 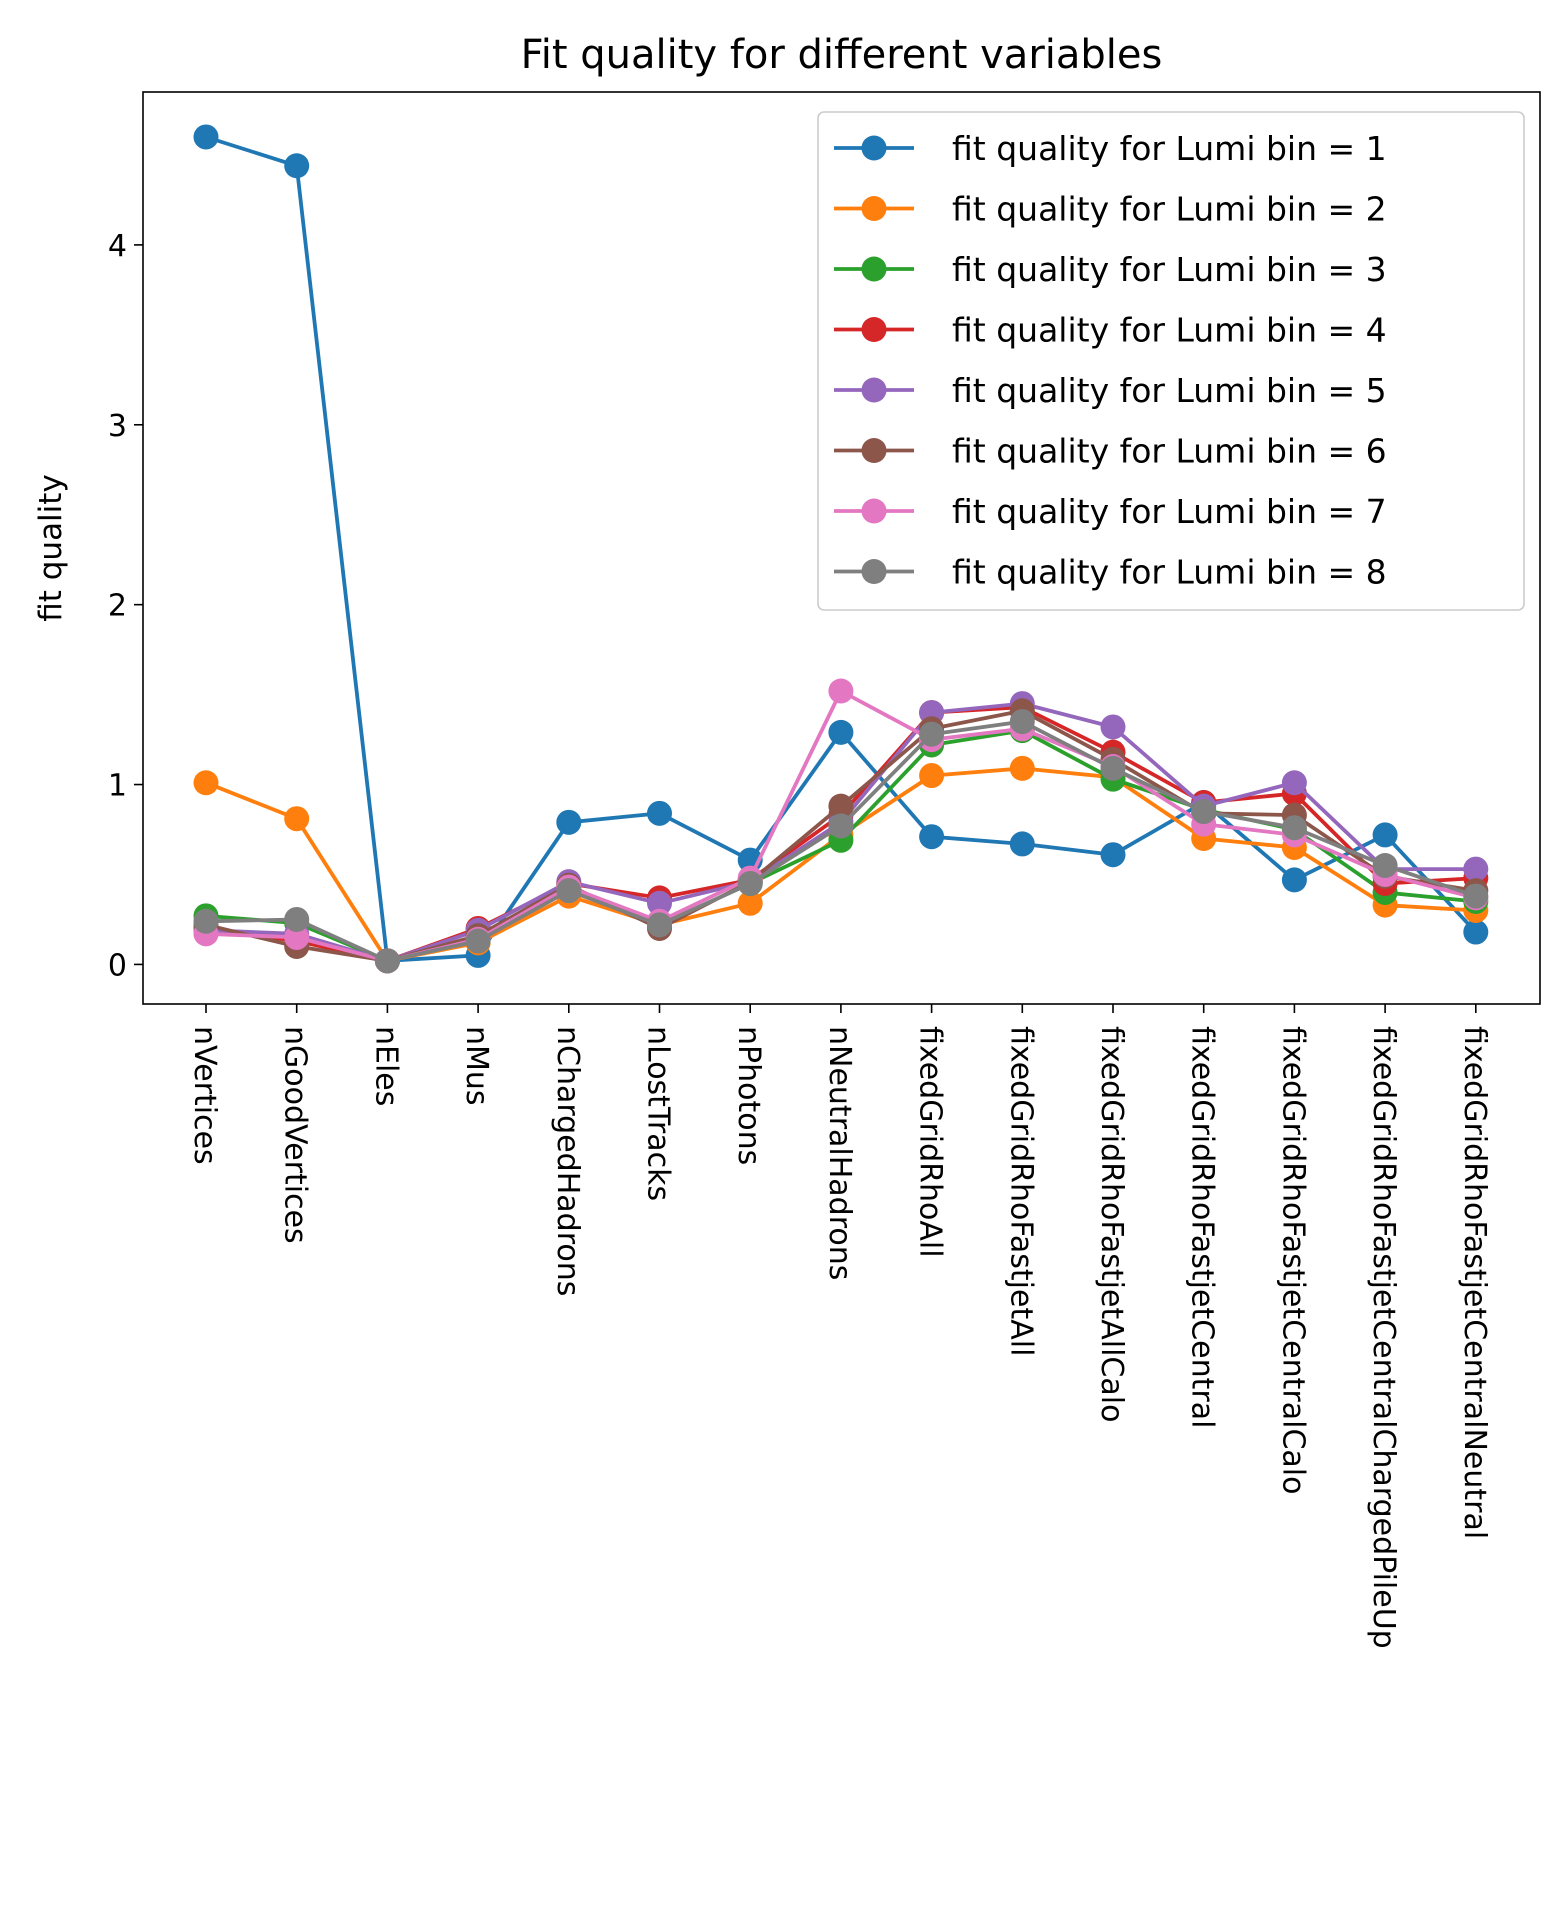 I want to click on x-tick-label: fixedGridRhoFastjetCentral, so click(x=1202, y=1227).